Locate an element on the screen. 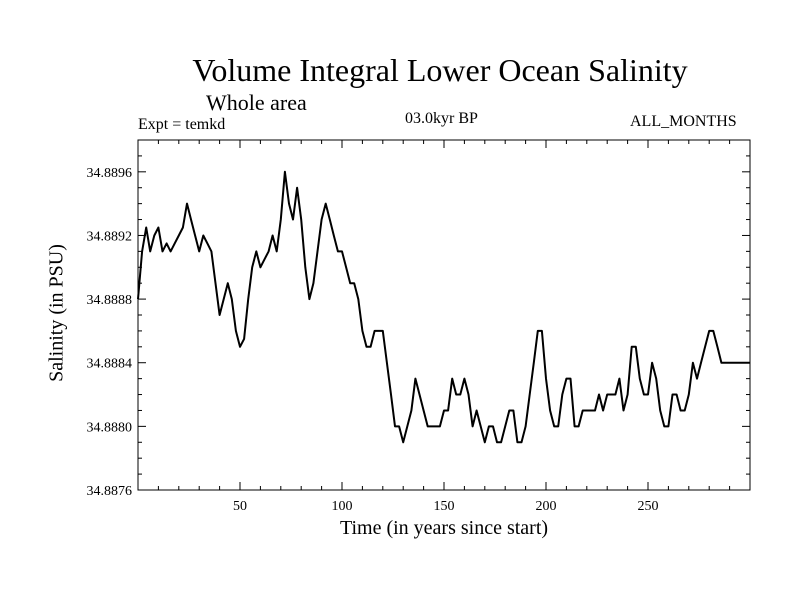  months-label: ALL_MONTHS is located at coordinates (683, 121).